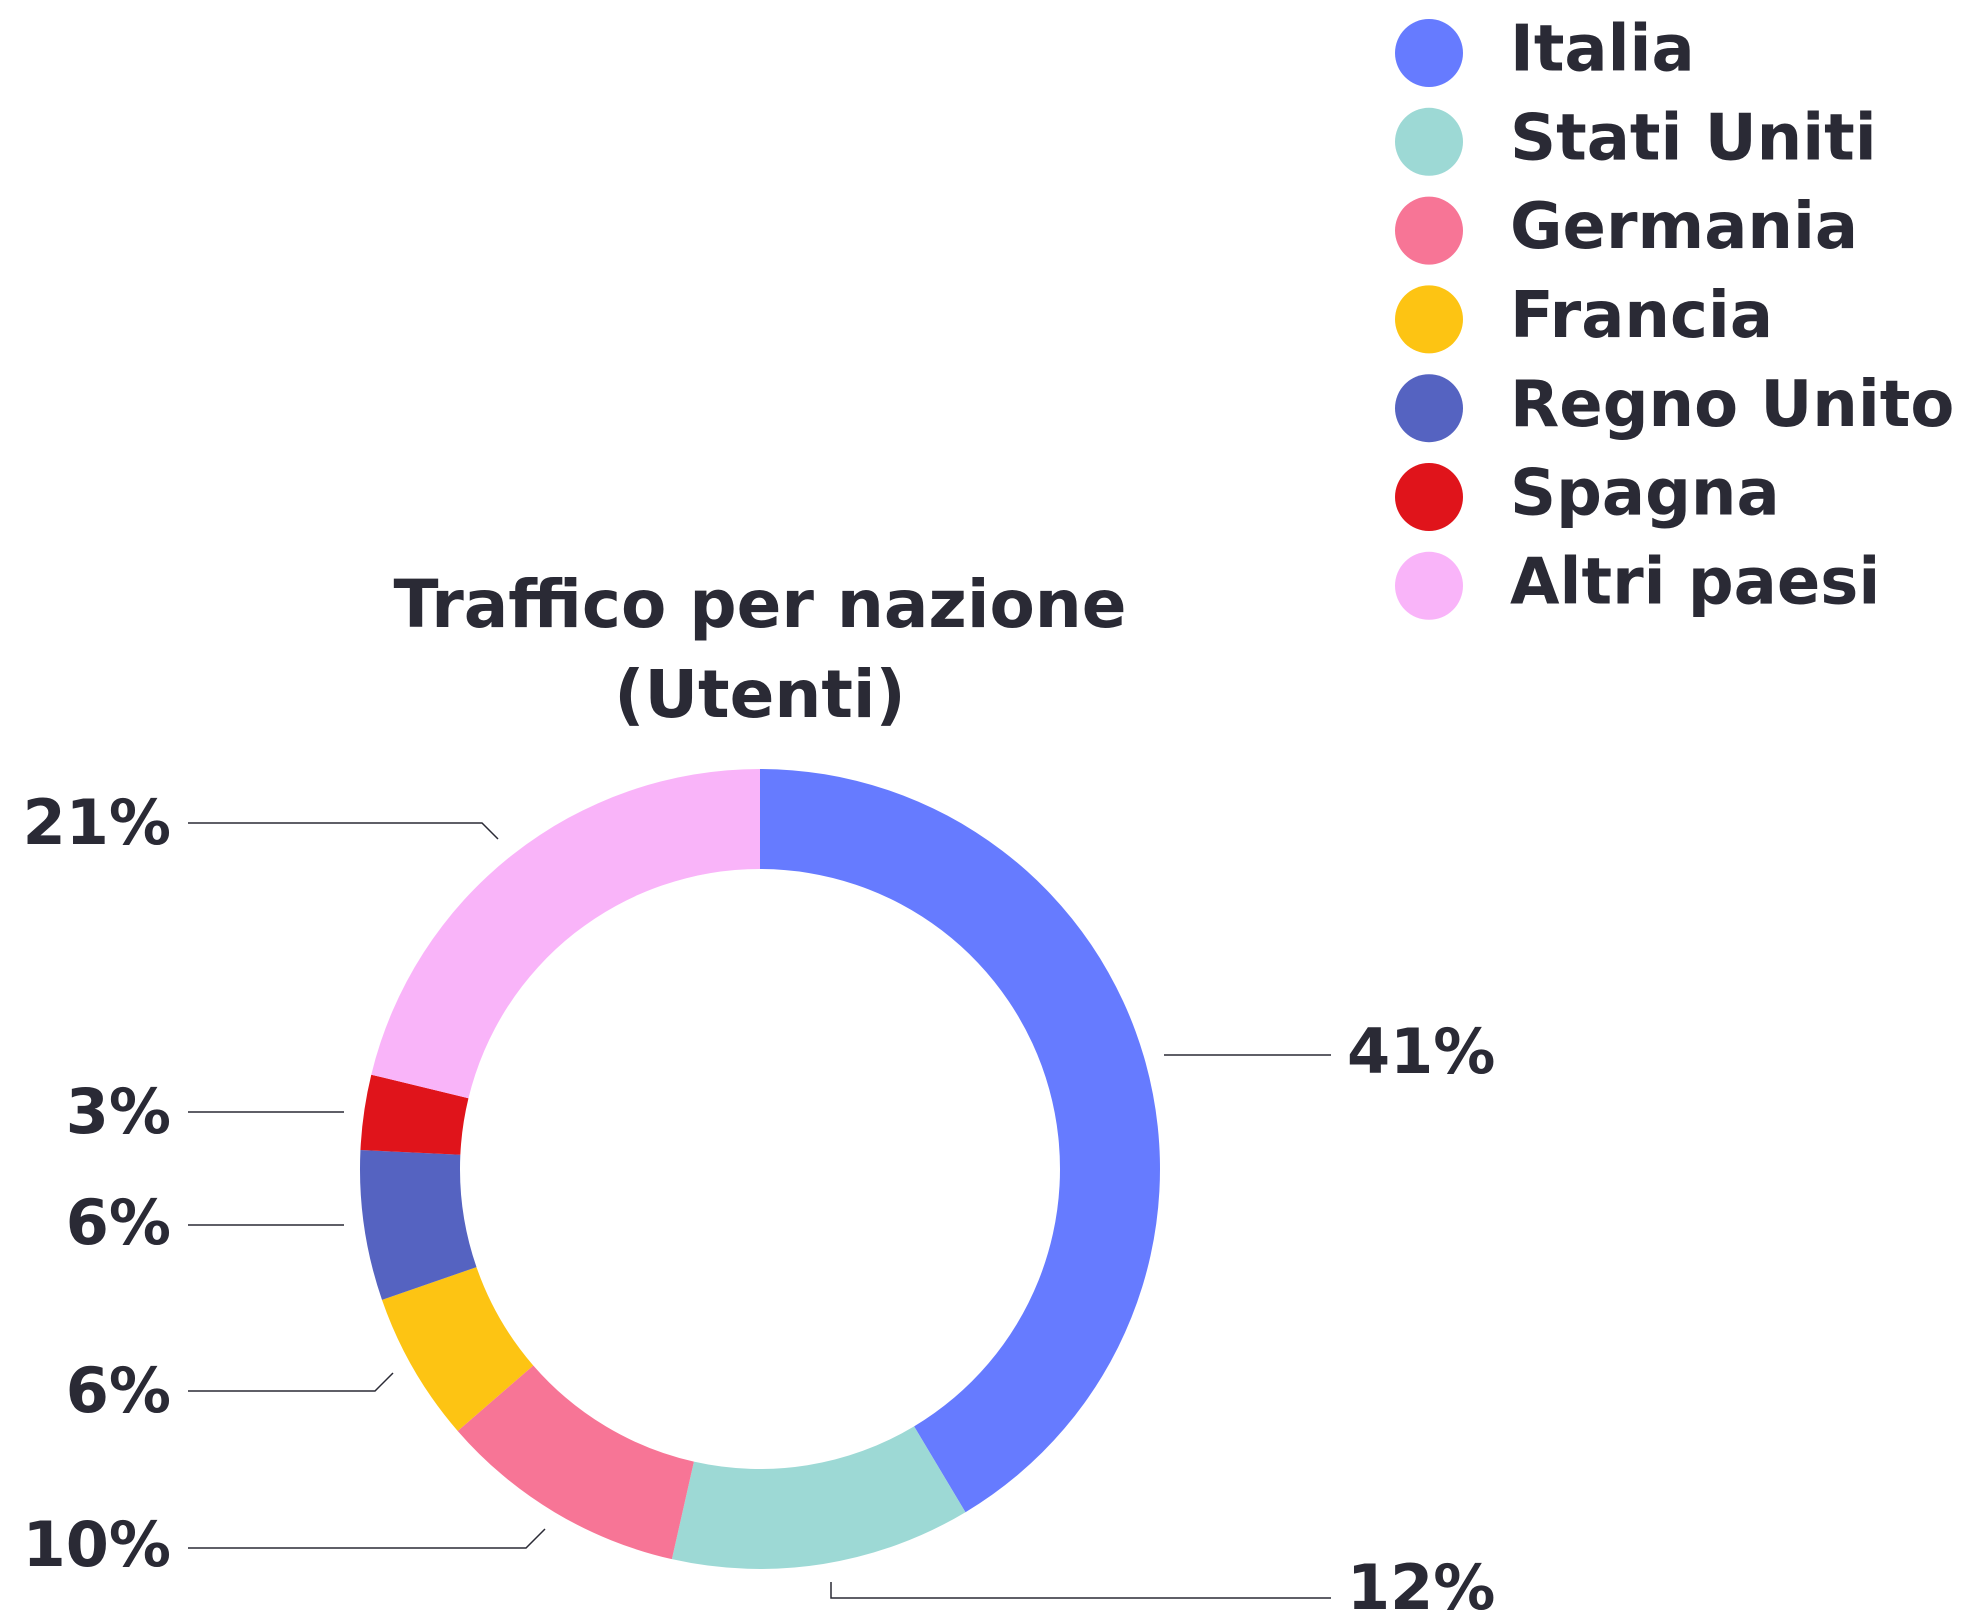  What do you see at coordinates (1602, 50) in the screenshot?
I see `legend-label: Italia` at bounding box center [1602, 50].